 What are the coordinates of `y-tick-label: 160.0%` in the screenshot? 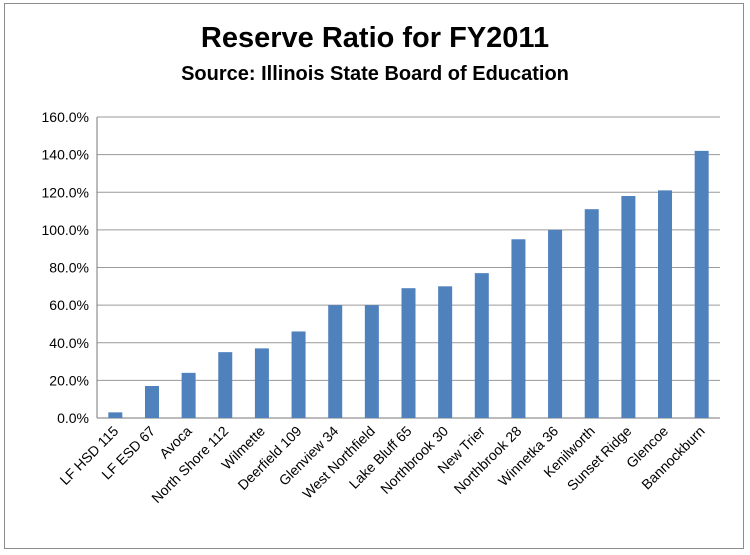 It's located at (65, 117).